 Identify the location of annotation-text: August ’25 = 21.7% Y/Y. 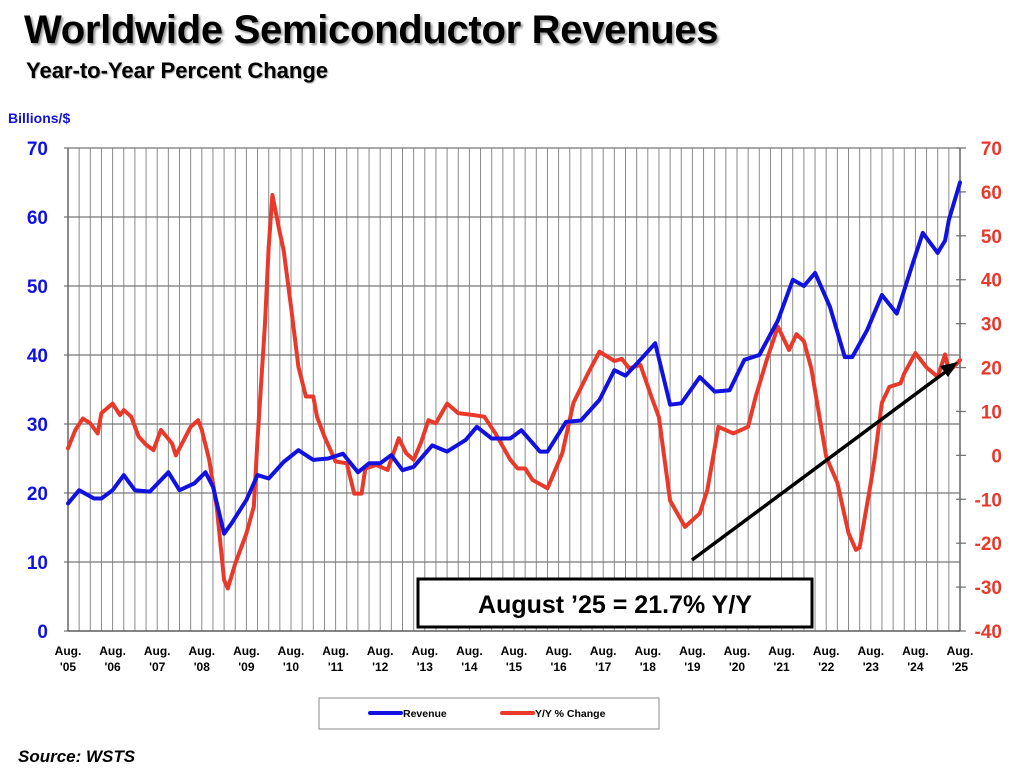
(615, 605).